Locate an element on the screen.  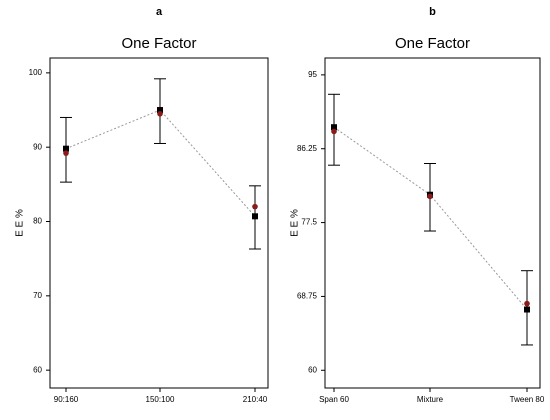
panel-letter: b is located at coordinates (432, 12).